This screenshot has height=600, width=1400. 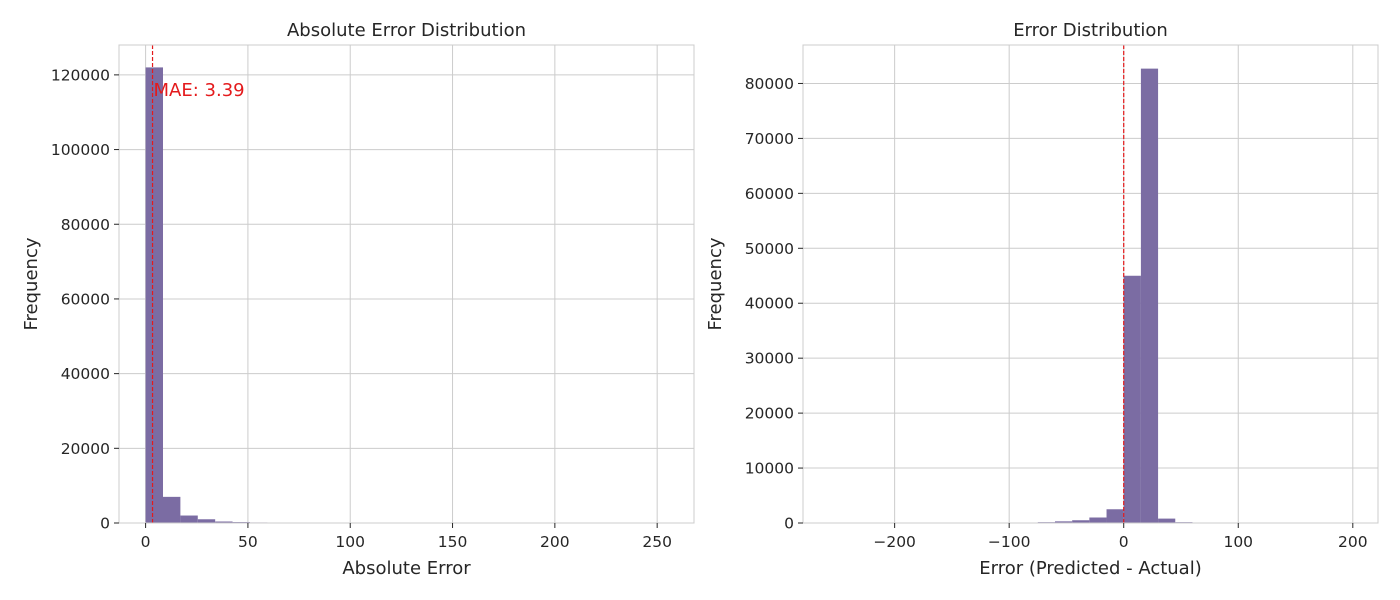 What do you see at coordinates (453, 542) in the screenshot?
I see `x-tick-label: 150` at bounding box center [453, 542].